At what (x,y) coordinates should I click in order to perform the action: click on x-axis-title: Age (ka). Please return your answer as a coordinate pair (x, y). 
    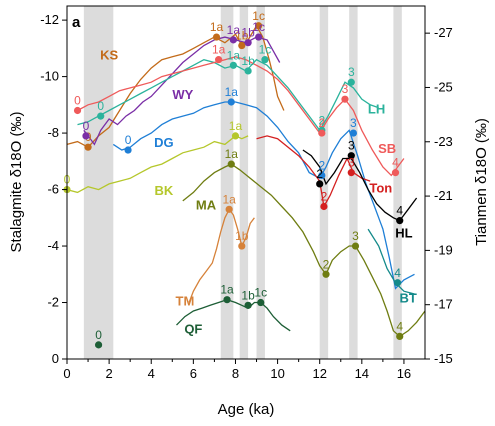
    Looking at the image, I should click on (246, 409).